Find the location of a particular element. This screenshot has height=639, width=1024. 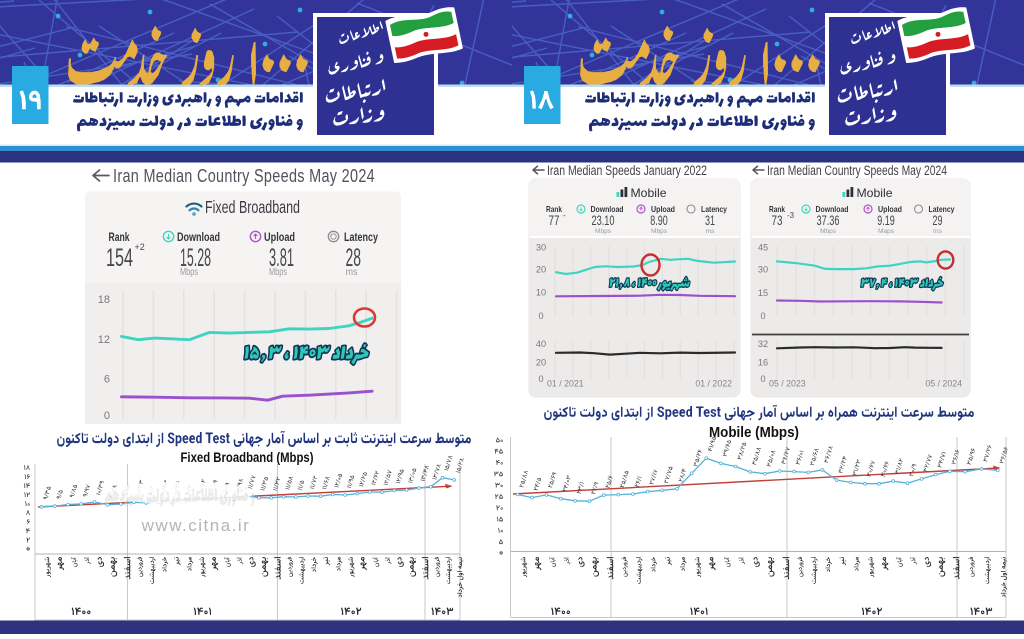

svg-text: 10 is located at coordinates (541, 293).